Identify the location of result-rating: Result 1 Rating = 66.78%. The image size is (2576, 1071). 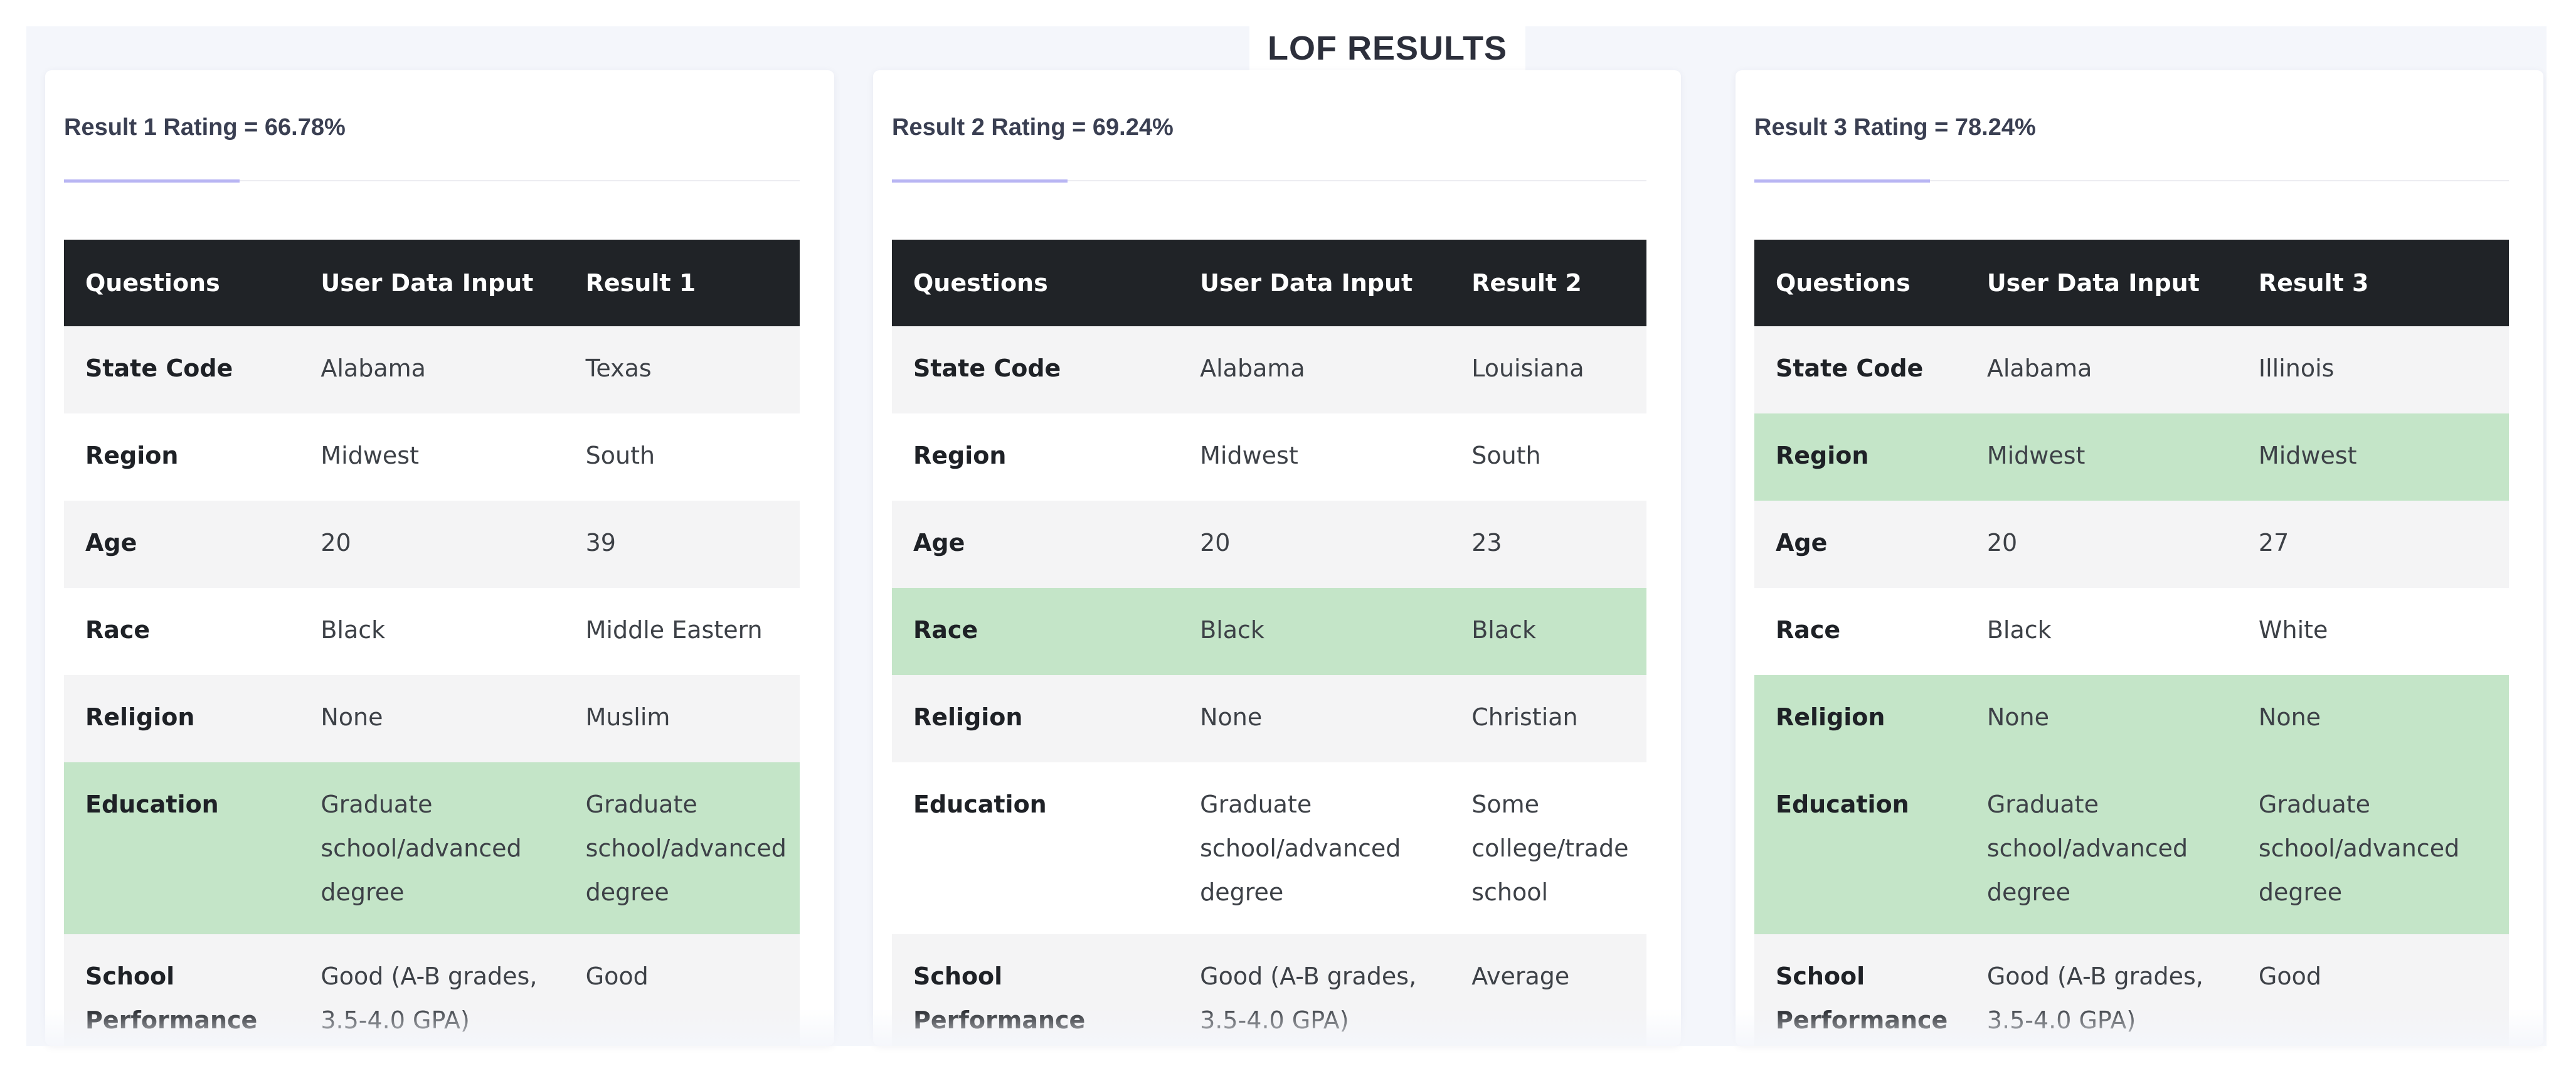
(205, 128).